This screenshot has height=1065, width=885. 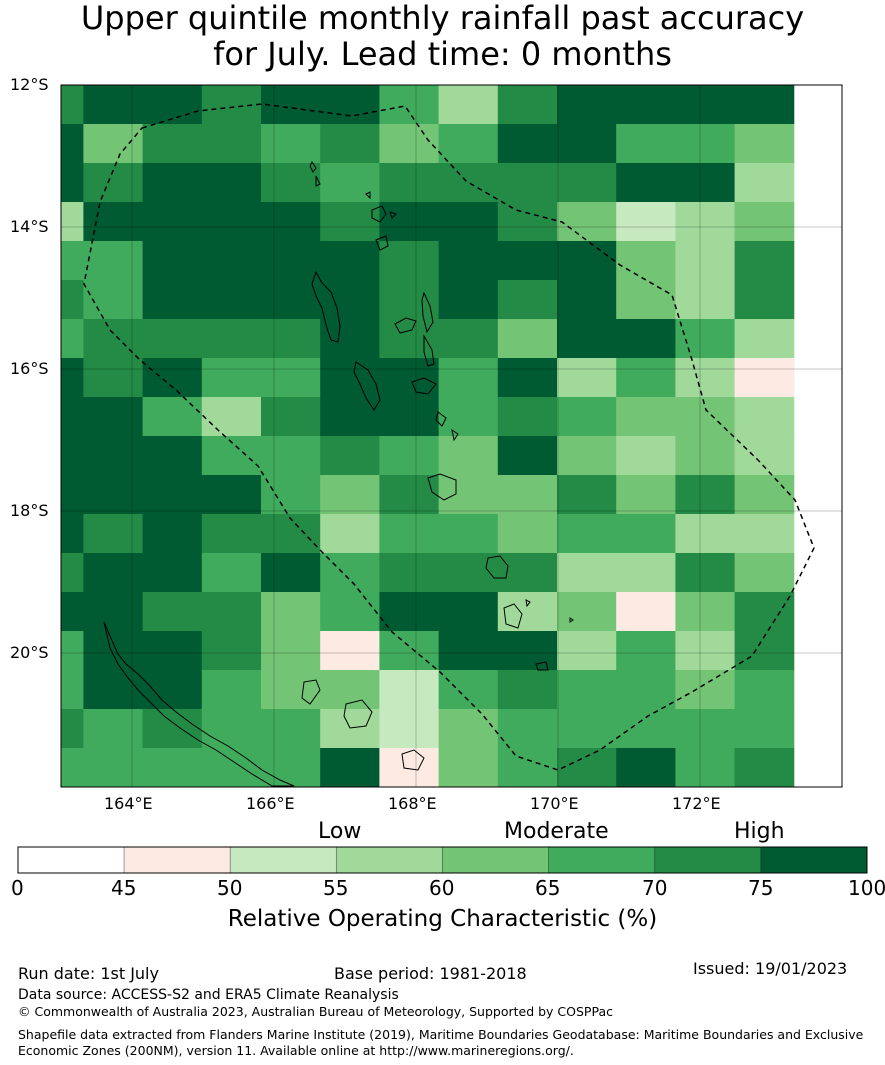 What do you see at coordinates (696, 803) in the screenshot?
I see `lon-label-172e: 172°E` at bounding box center [696, 803].